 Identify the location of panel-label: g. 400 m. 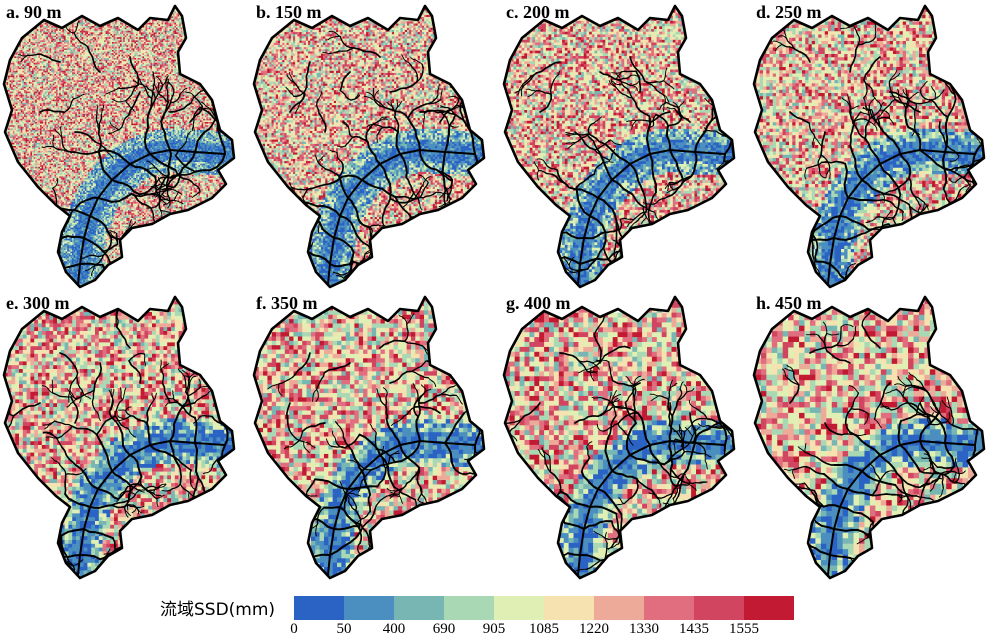
(538, 303).